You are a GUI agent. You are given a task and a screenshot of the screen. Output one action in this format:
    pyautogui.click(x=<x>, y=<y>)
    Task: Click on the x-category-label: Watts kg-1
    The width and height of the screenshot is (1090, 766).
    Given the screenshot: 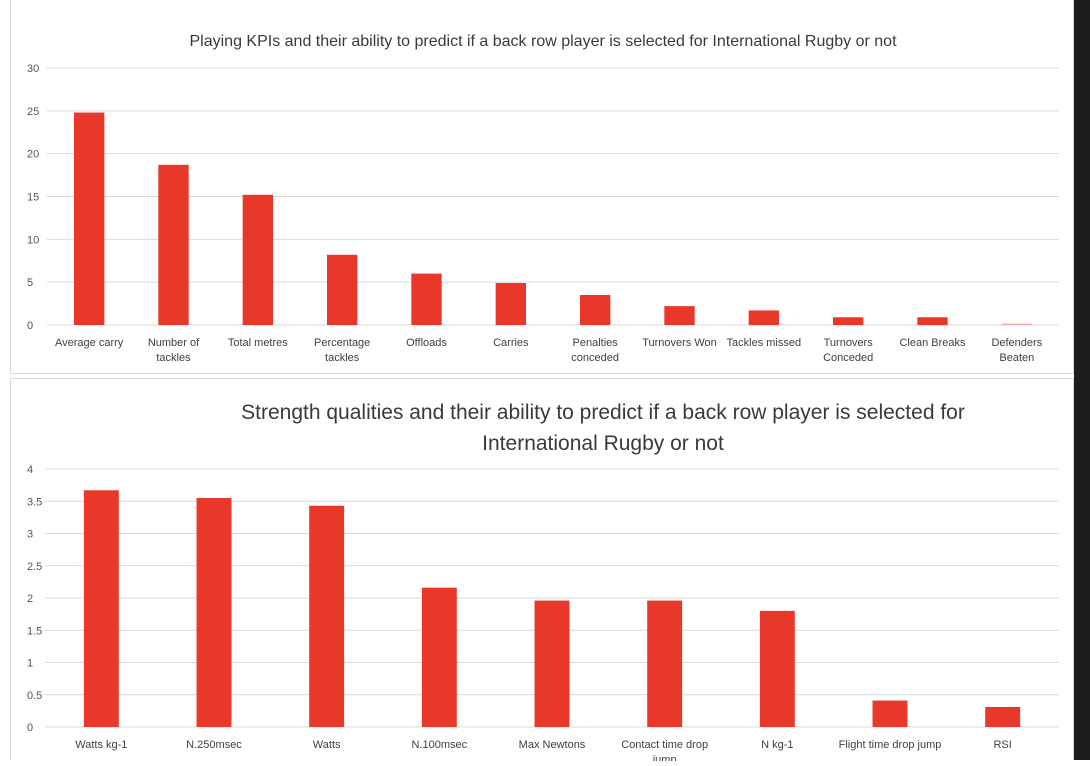 What is the action you would take?
    pyautogui.click(x=101, y=745)
    